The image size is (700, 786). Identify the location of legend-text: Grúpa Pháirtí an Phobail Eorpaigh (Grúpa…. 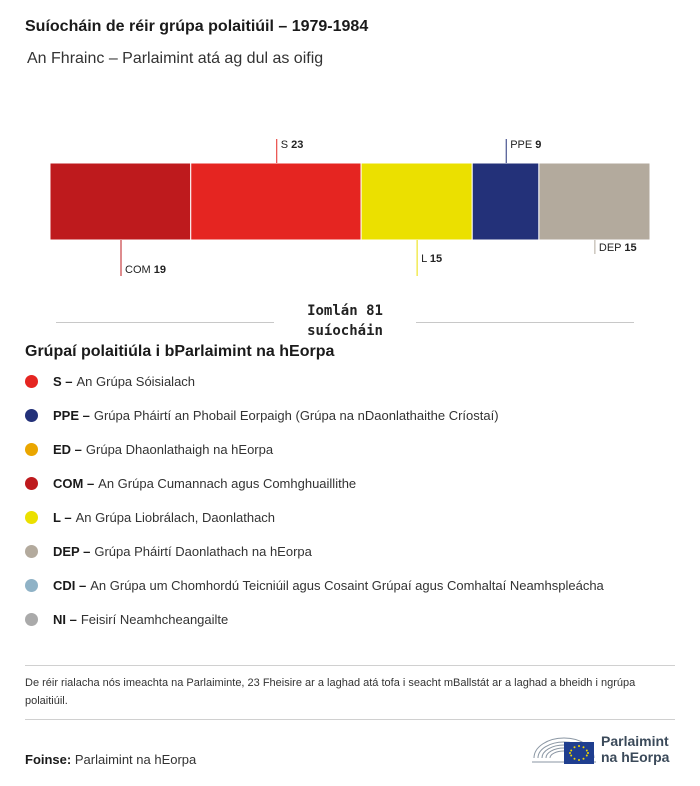
(296, 415).